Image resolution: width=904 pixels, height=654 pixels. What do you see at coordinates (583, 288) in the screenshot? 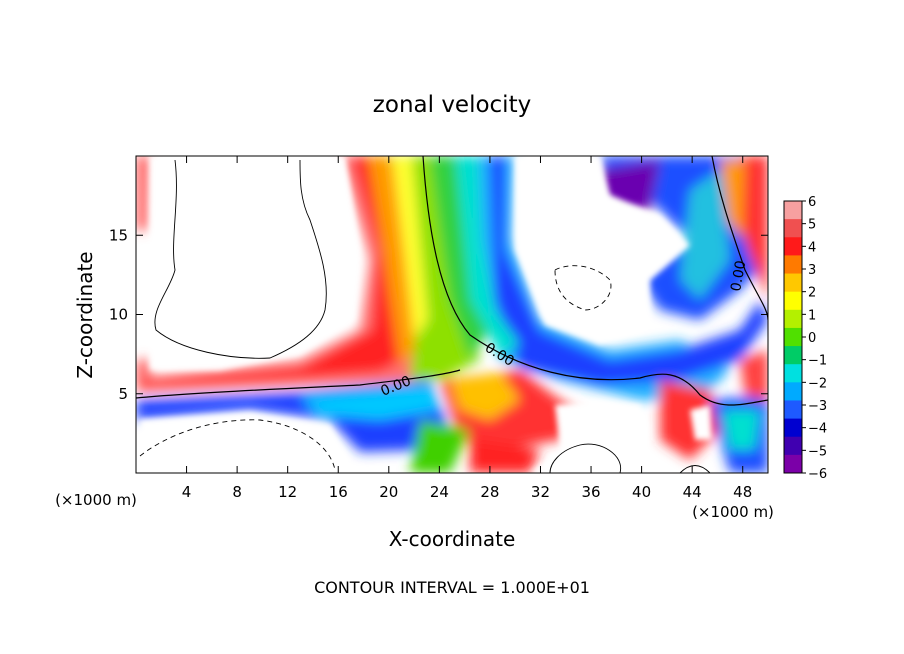
I see `dashed-contour-mid` at bounding box center [583, 288].